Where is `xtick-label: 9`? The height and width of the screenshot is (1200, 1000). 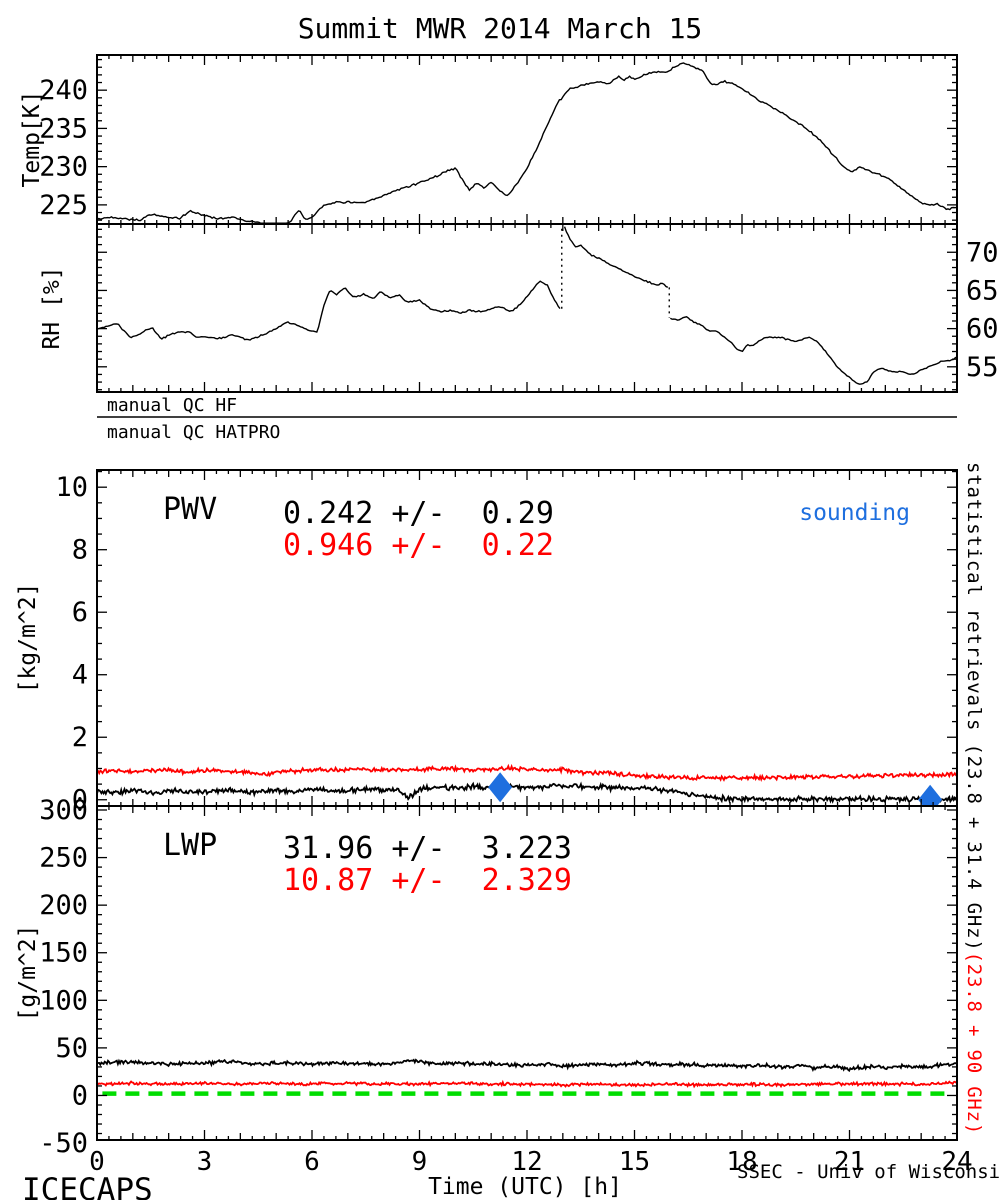
xtick-label: 9 is located at coordinates (420, 1162).